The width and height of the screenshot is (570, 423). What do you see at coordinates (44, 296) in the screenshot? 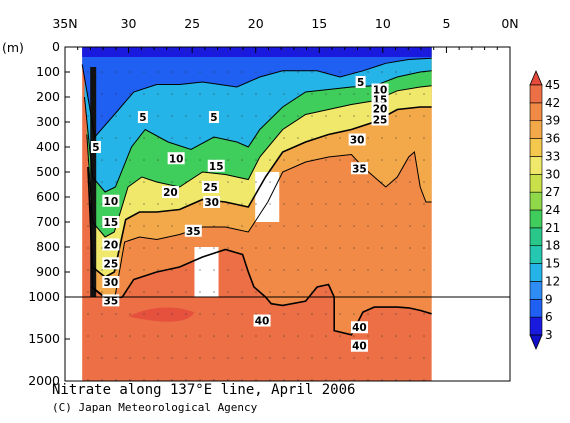
I see `y-tick-label: 1000` at bounding box center [44, 296].